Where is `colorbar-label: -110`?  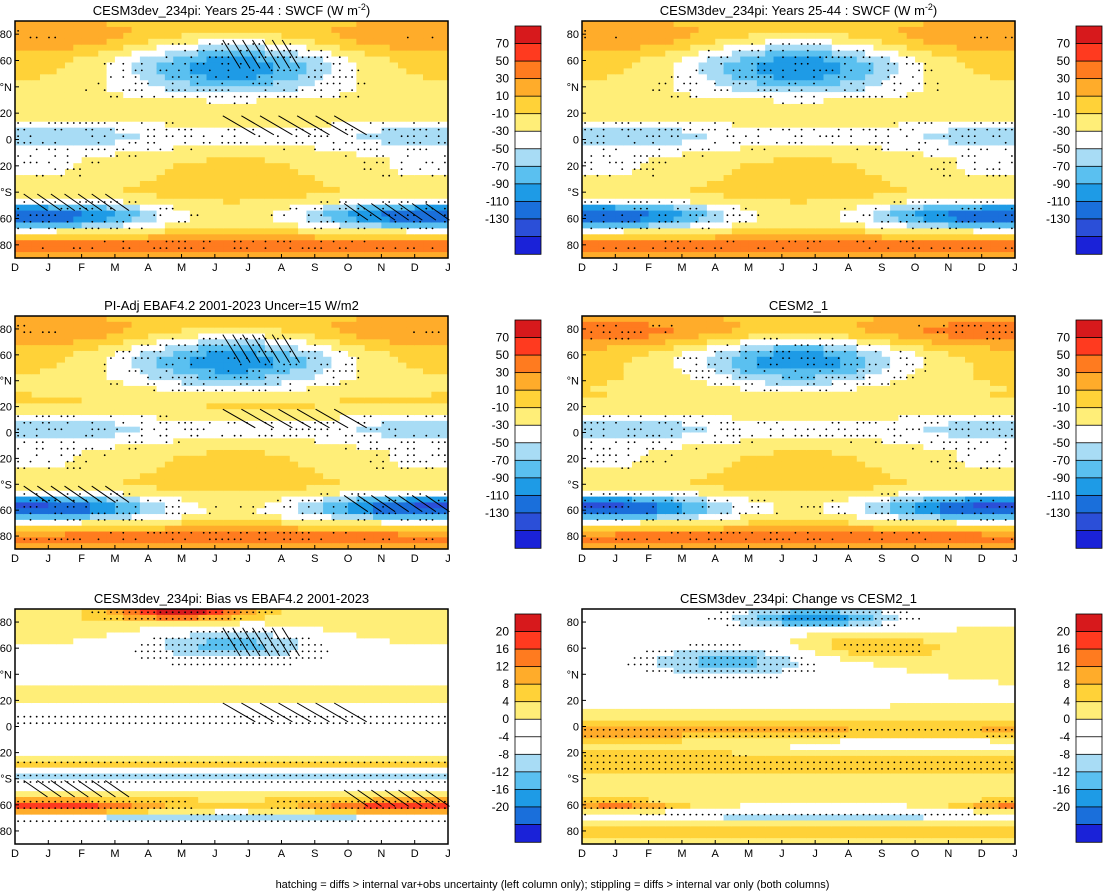 colorbar-label: -110 is located at coordinates (497, 201).